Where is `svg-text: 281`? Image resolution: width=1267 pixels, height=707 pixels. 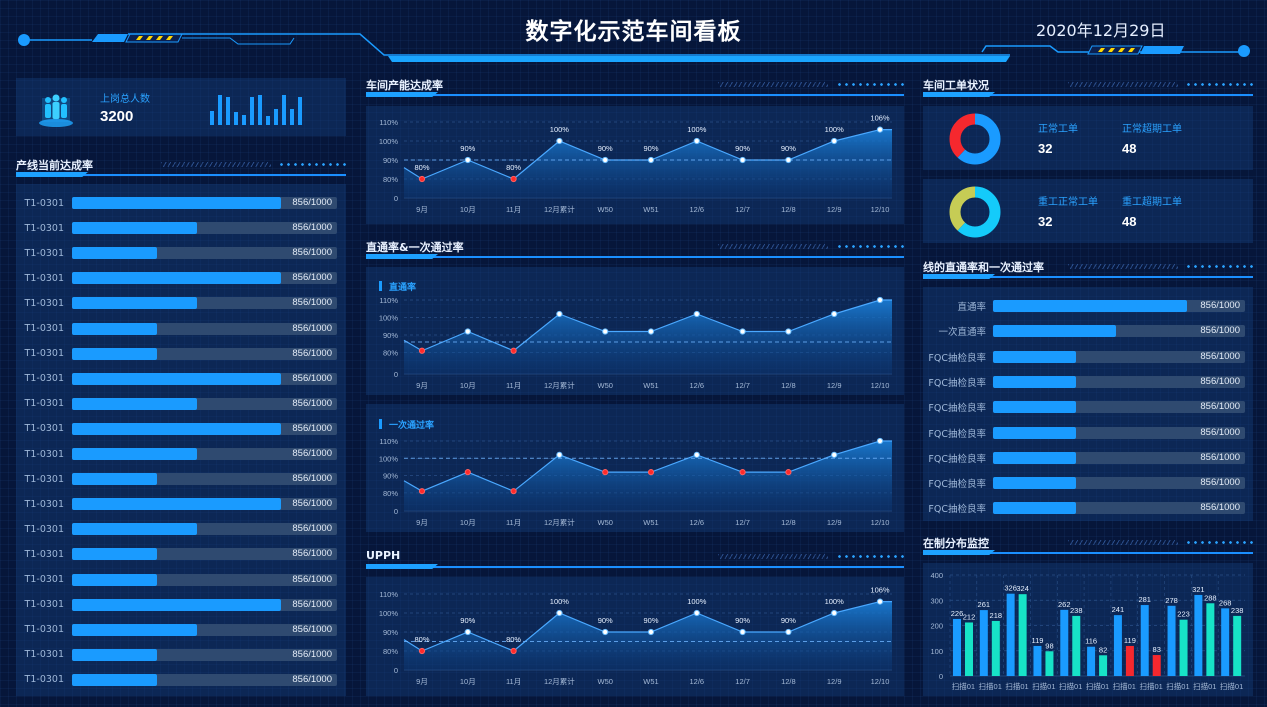
svg-text: 281 is located at coordinates (1144, 599).